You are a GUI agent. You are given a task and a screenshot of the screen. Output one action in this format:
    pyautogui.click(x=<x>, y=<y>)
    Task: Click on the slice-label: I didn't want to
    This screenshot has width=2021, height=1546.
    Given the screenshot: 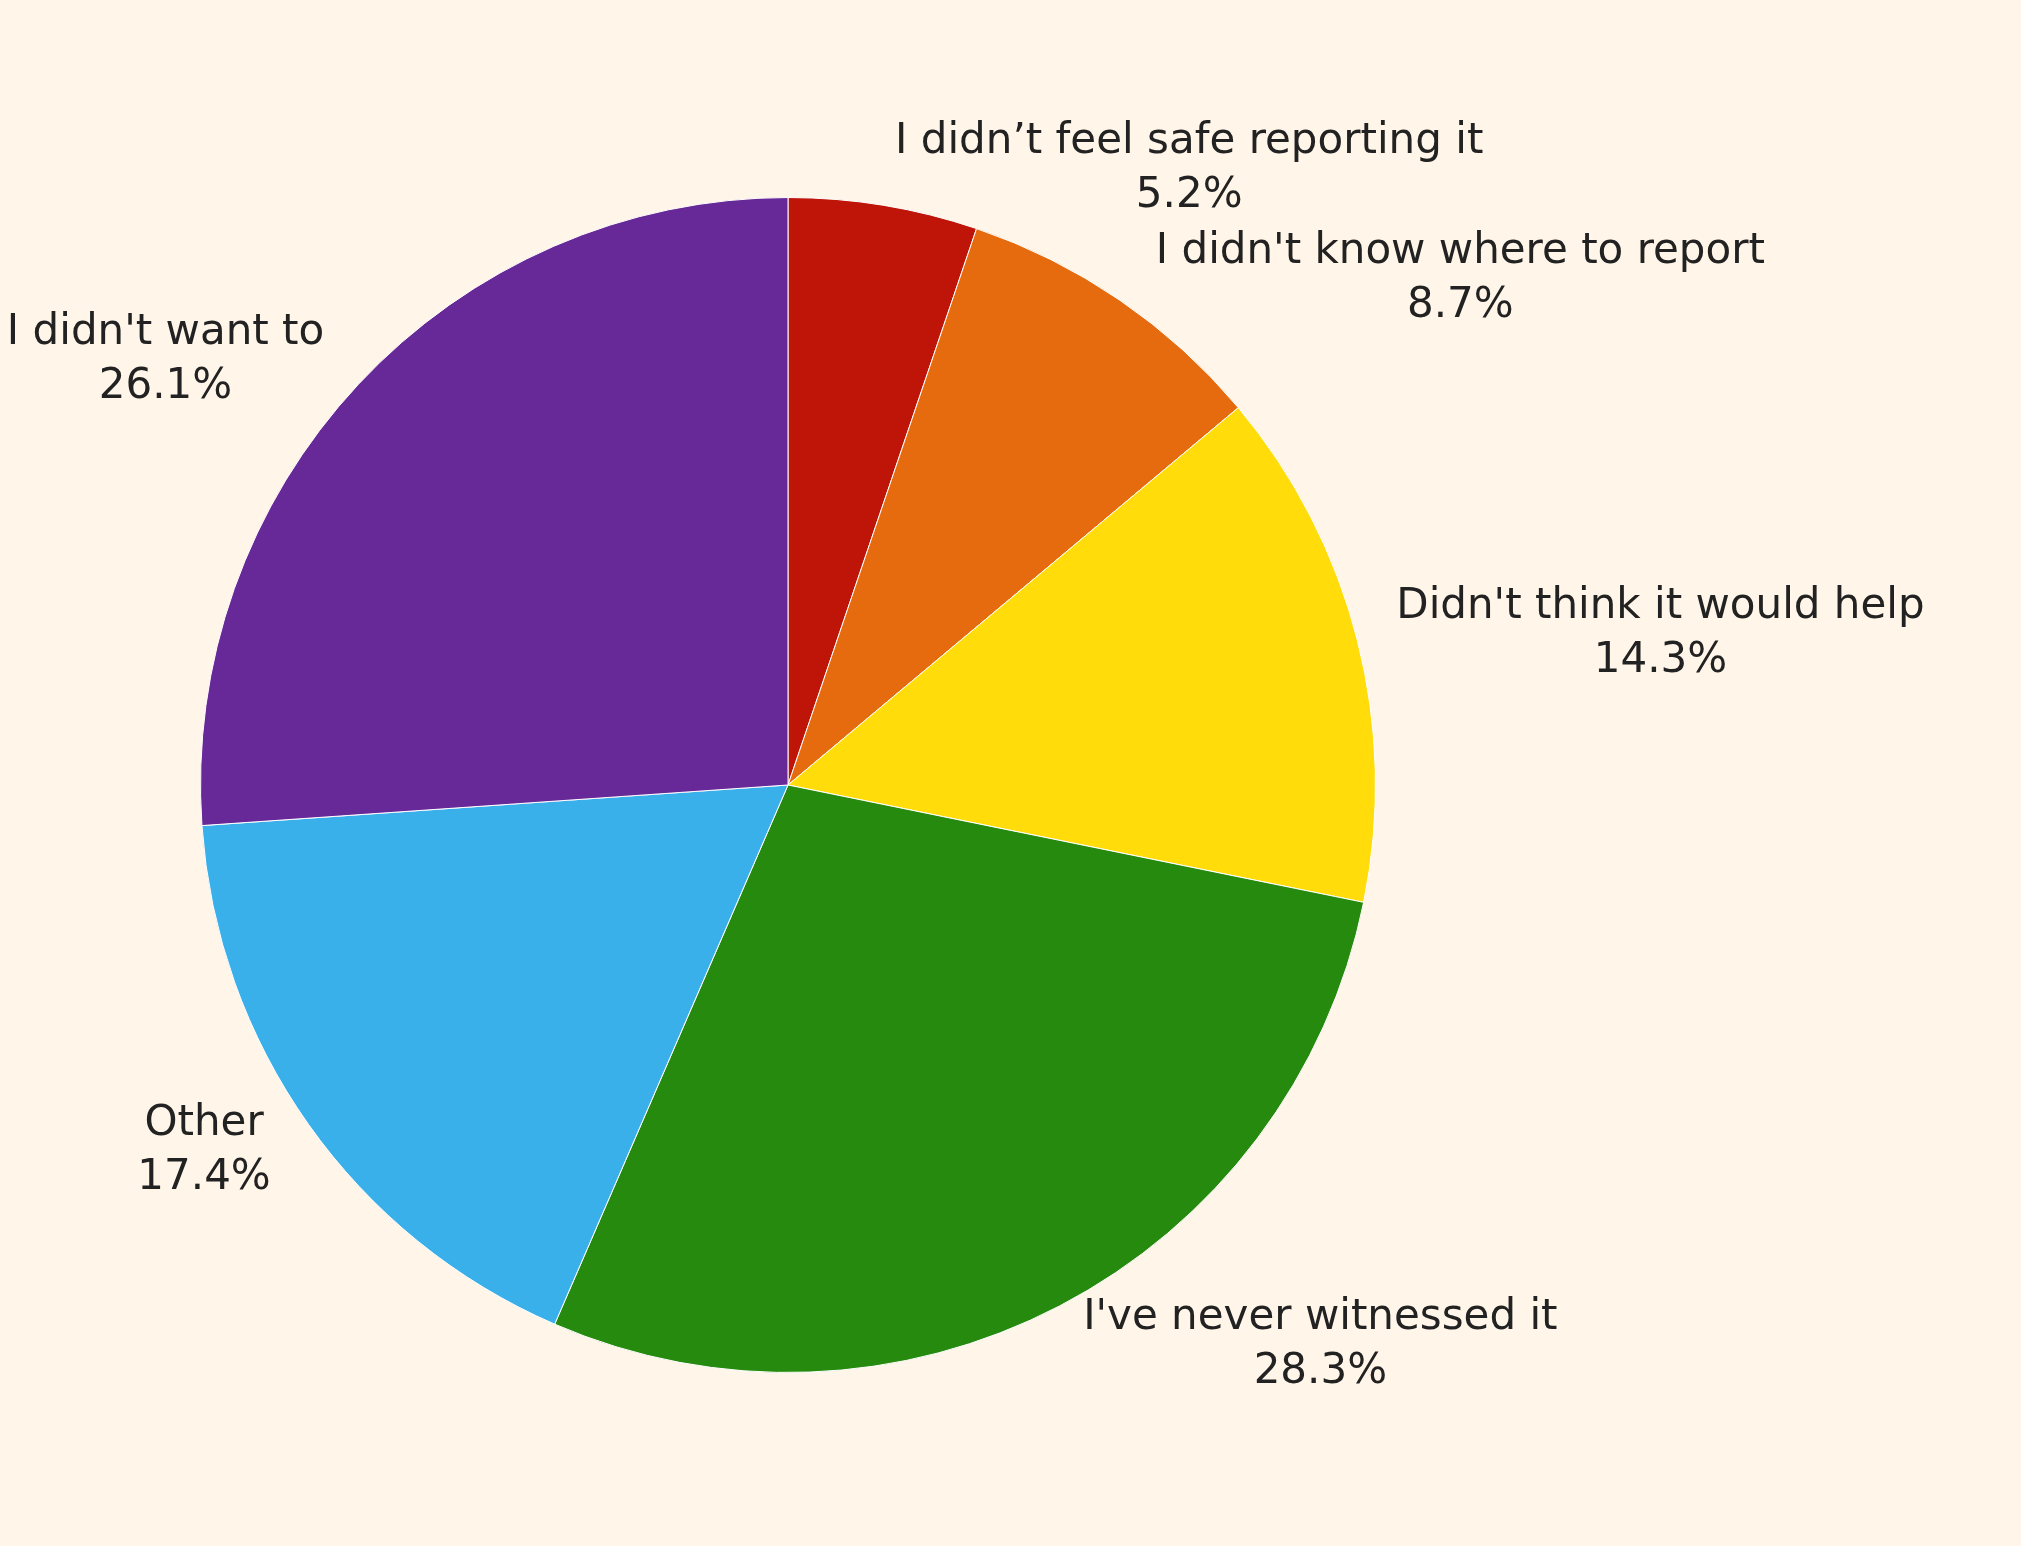 What is the action you would take?
    pyautogui.click(x=165, y=330)
    